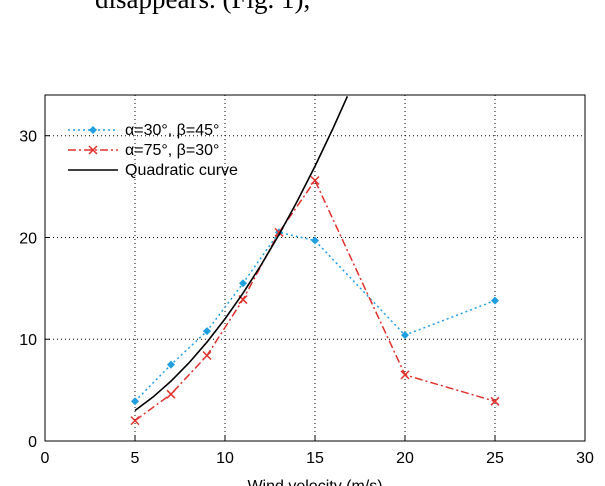  Describe the element at coordinates (314, 482) in the screenshot. I see `x-axis-label: Wind velocity (m/s)` at that location.